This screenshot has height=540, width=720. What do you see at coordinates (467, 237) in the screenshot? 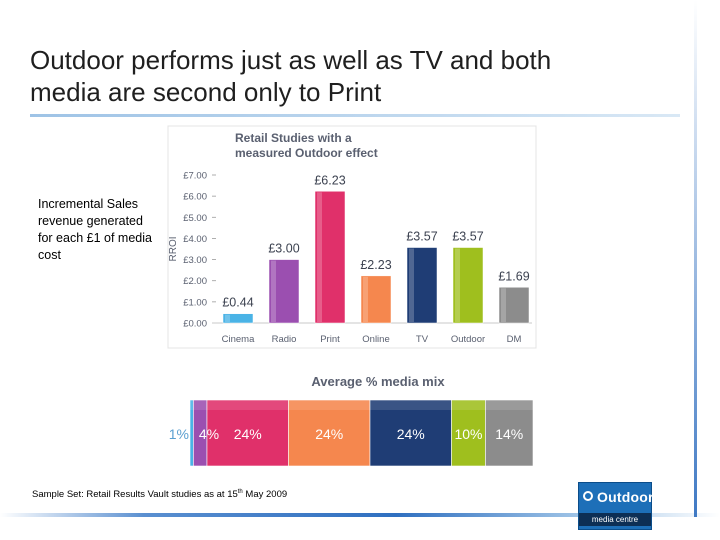
I see `bar-value-label-outdoor: £3.57` at bounding box center [467, 237].